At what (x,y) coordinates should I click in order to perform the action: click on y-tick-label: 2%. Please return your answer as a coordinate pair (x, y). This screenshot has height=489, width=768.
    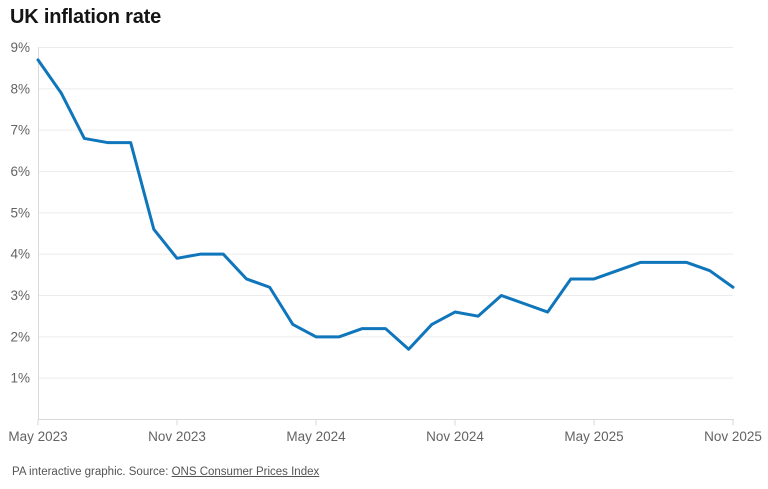
    Looking at the image, I should click on (20, 336).